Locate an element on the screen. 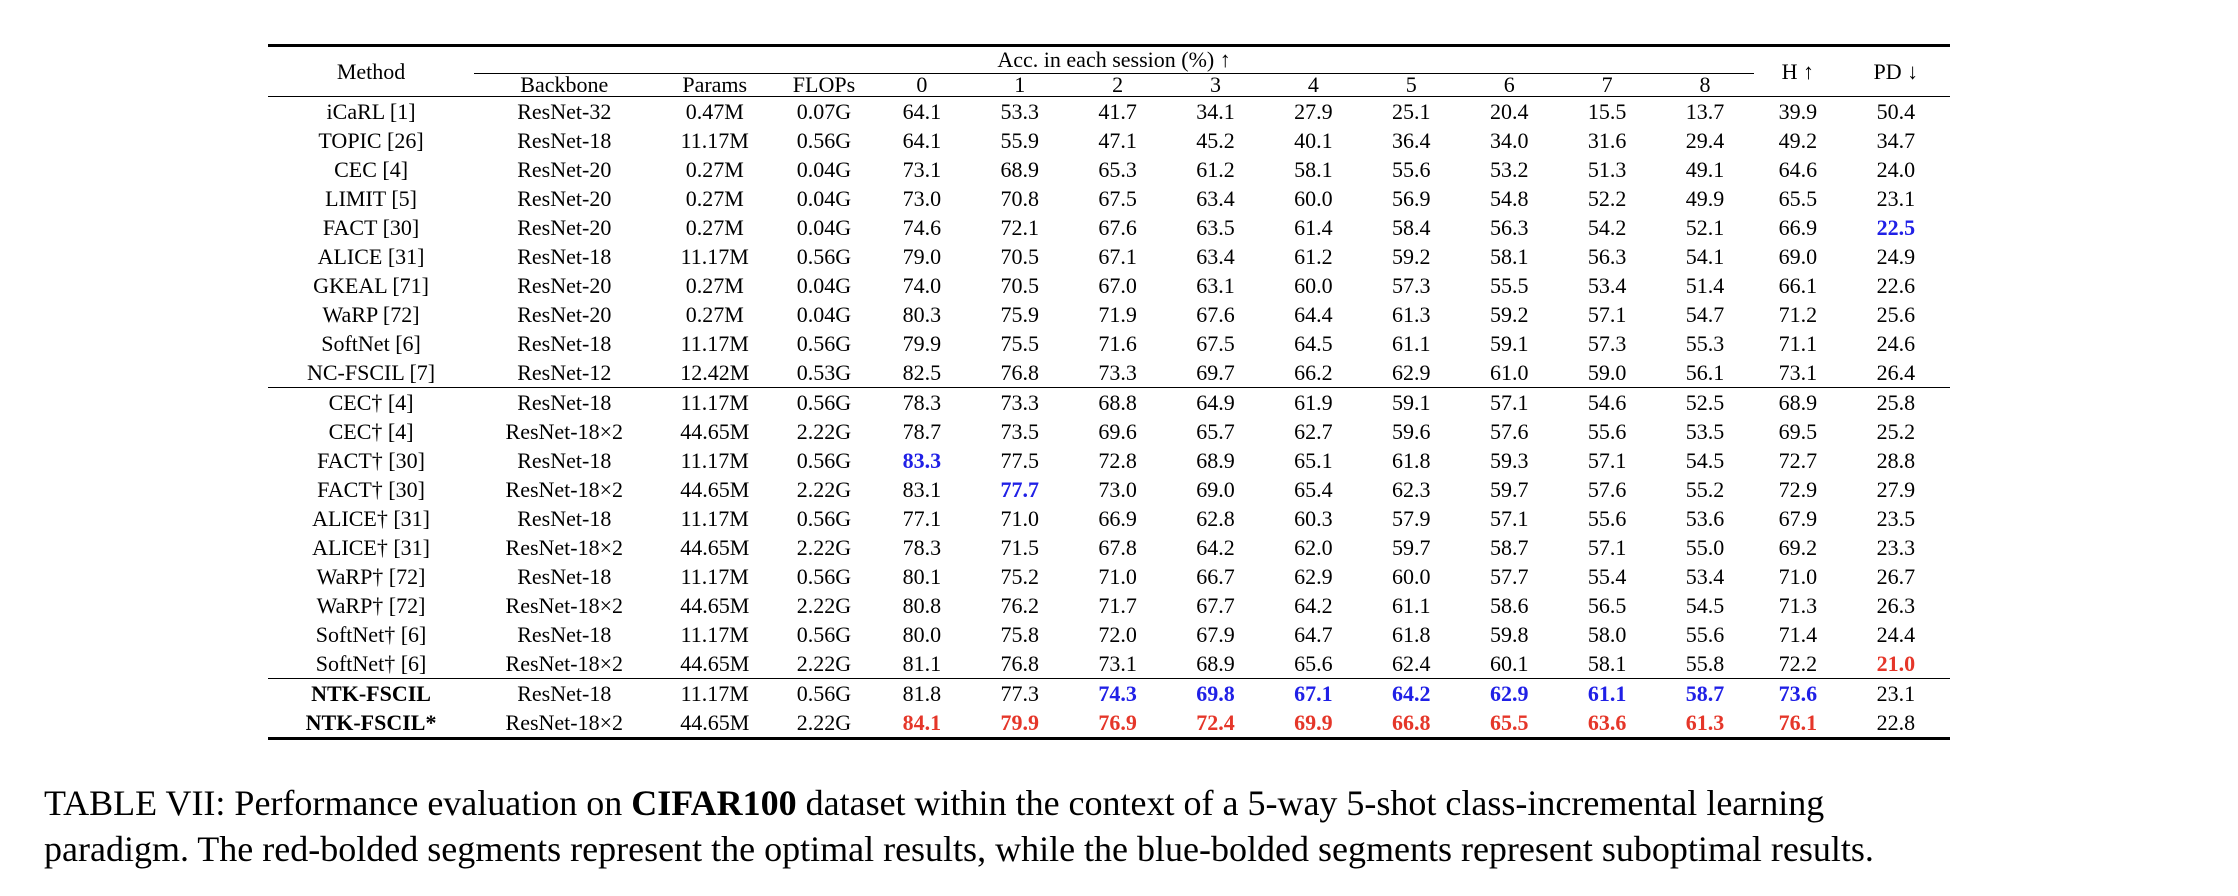 The image size is (2238, 896). acc-cell: 58.7 is located at coordinates (1705, 693).